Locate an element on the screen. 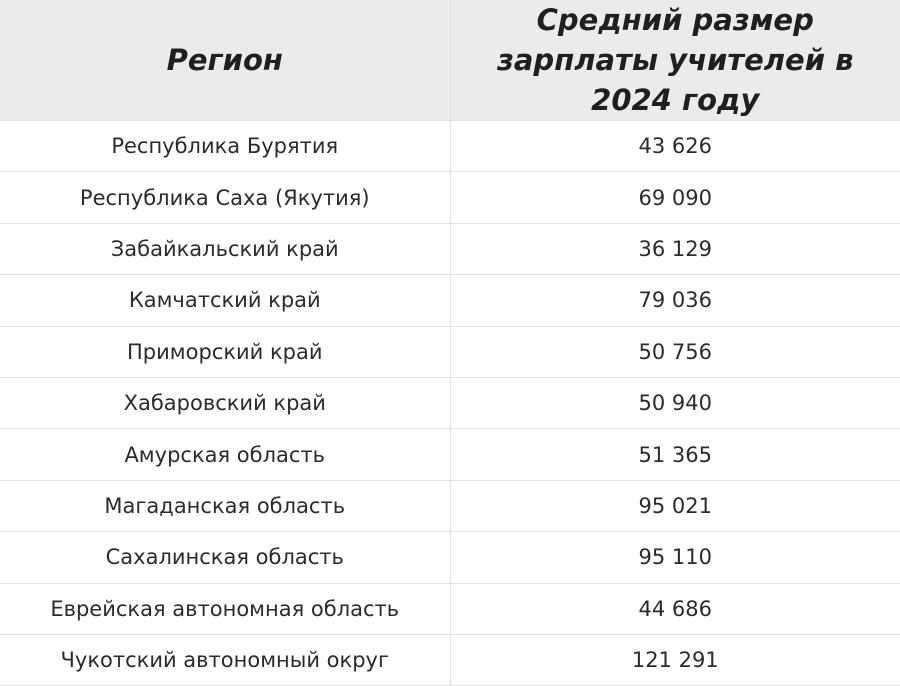 This screenshot has width=900, height=686. salary-cell: 50 940 is located at coordinates (674, 403).